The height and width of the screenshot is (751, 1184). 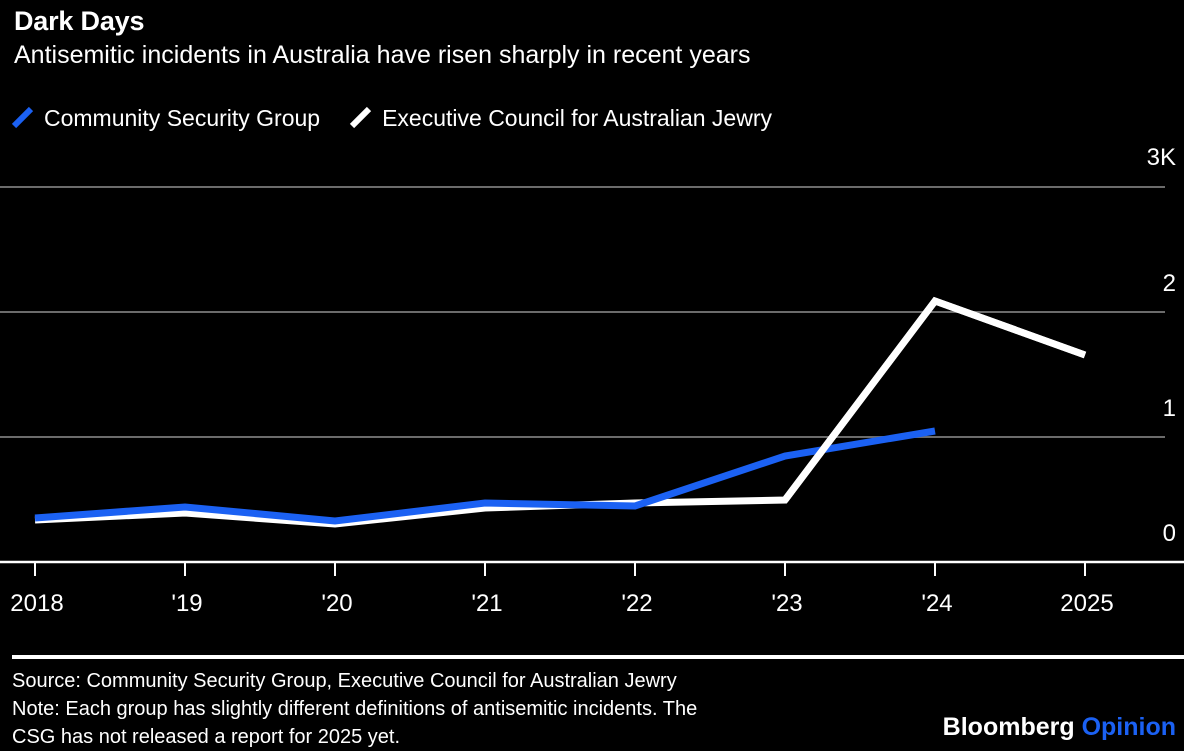 What do you see at coordinates (1169, 408) in the screenshot?
I see `y-tick-label-1: 1` at bounding box center [1169, 408].